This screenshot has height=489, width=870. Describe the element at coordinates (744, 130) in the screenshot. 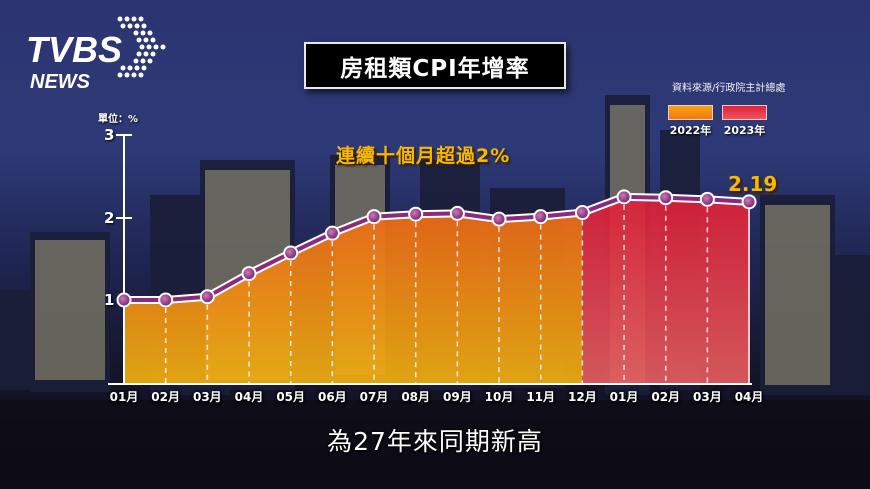

I see `legend-label-2023: 2023年` at that location.